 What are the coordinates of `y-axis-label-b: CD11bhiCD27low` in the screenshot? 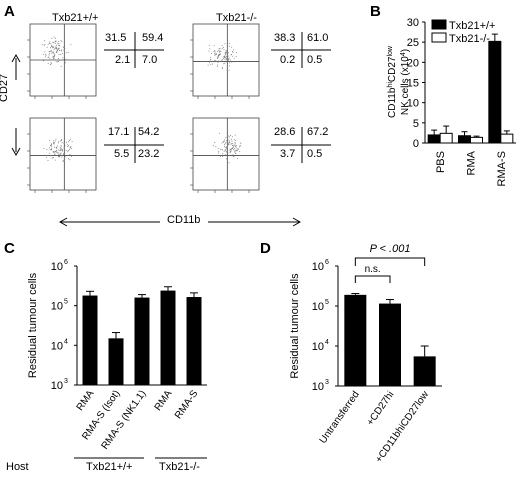 It's located at (393, 81).